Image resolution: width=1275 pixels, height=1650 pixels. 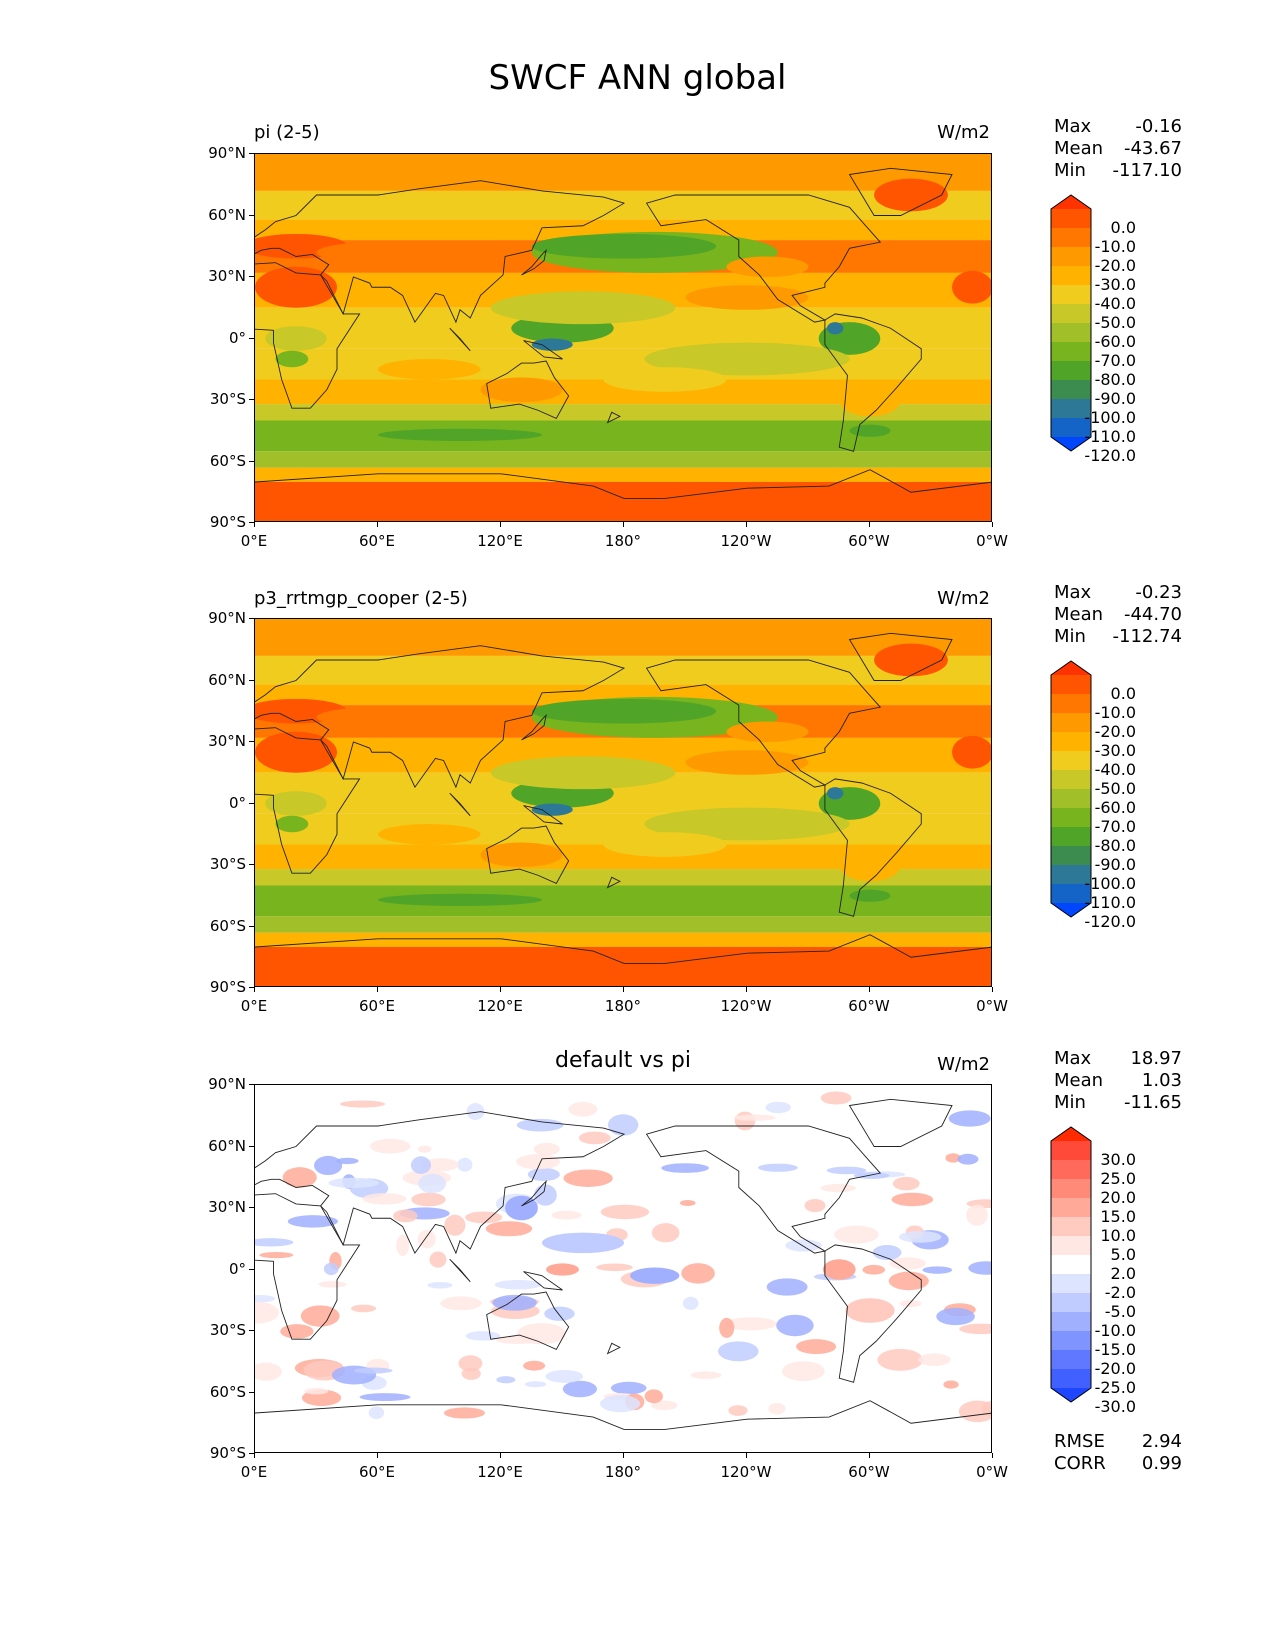 I want to click on colorbar-label: -40.0, so click(x=1115, y=303).